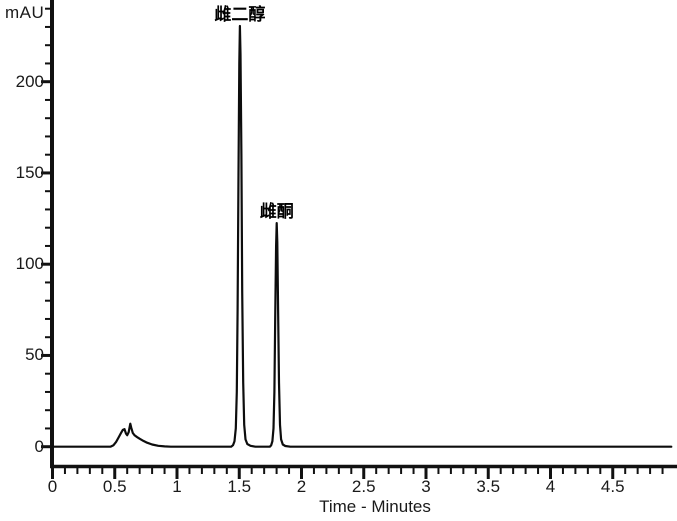  What do you see at coordinates (363, 486) in the screenshot?
I see `x-tick-label: 2.5` at bounding box center [363, 486].